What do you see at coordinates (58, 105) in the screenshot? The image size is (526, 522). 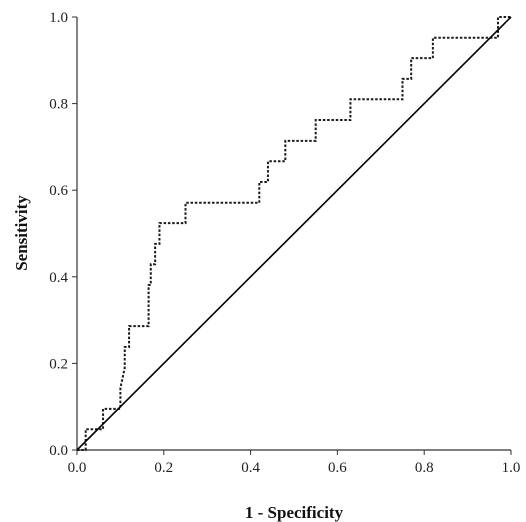 I see `y-tick-label: 0.8` at bounding box center [58, 105].